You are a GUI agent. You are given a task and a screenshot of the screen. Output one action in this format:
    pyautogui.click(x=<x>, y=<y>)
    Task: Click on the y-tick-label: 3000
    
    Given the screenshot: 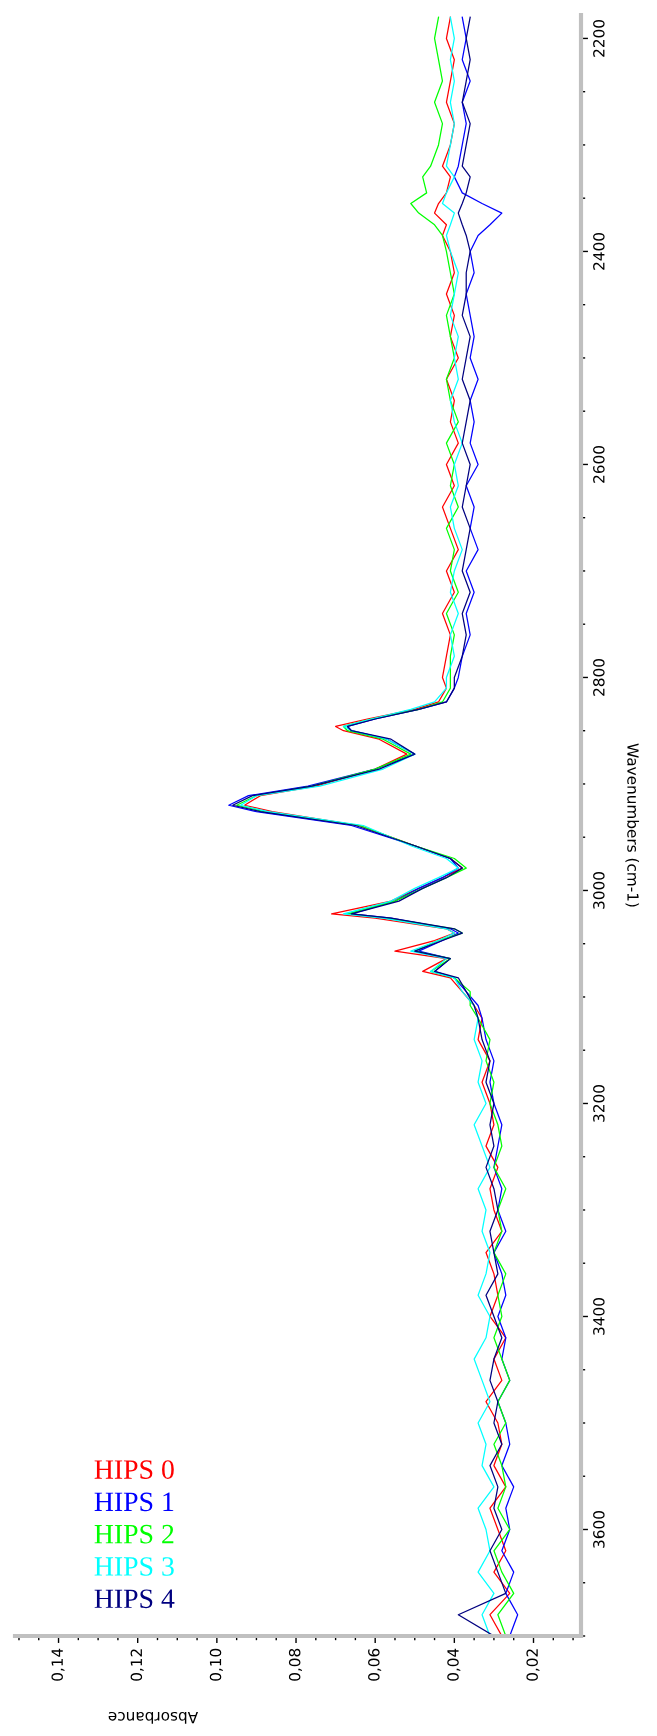 What is the action you would take?
    pyautogui.click(x=599, y=890)
    